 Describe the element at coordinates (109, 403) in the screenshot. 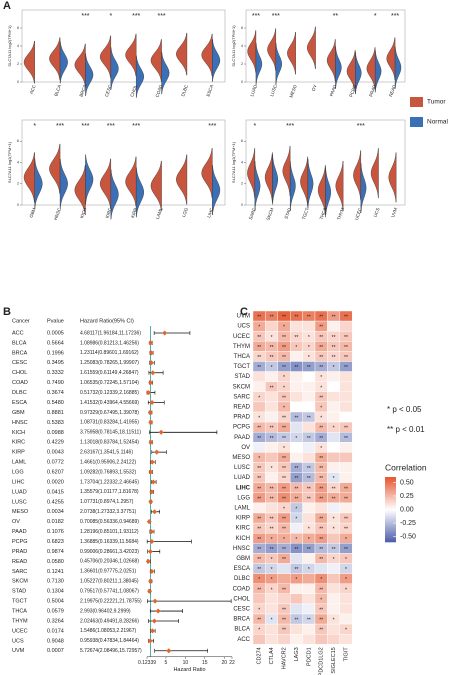

I see `hazard-ratio-text: 1.41532(0.43964,4.55669)` at that location.